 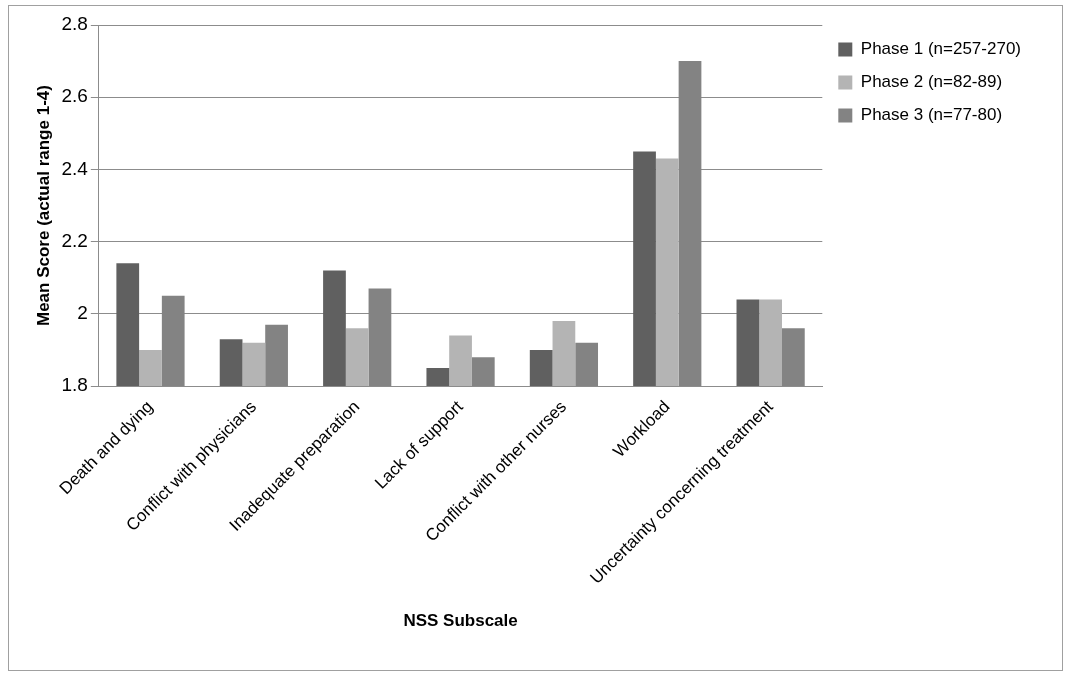 I want to click on legend-label: Phase 3 (n=77-80), so click(x=931, y=115).